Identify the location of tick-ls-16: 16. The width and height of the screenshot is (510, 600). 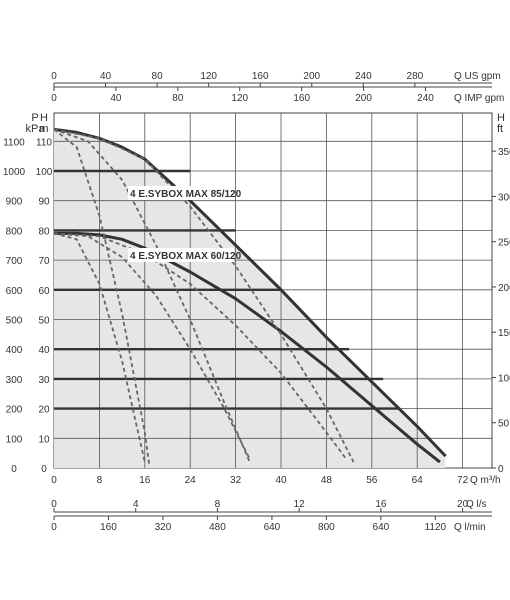
(381, 504).